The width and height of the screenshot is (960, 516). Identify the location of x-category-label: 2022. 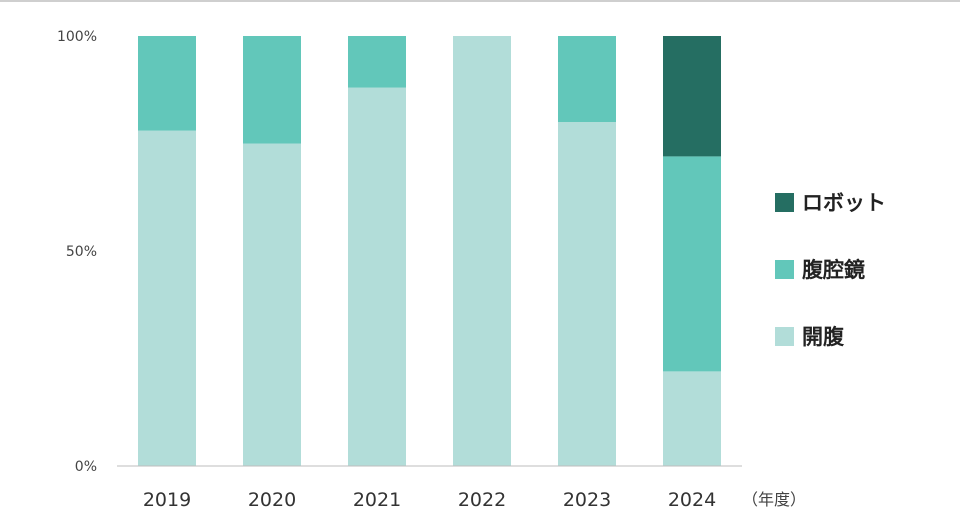
(482, 500).